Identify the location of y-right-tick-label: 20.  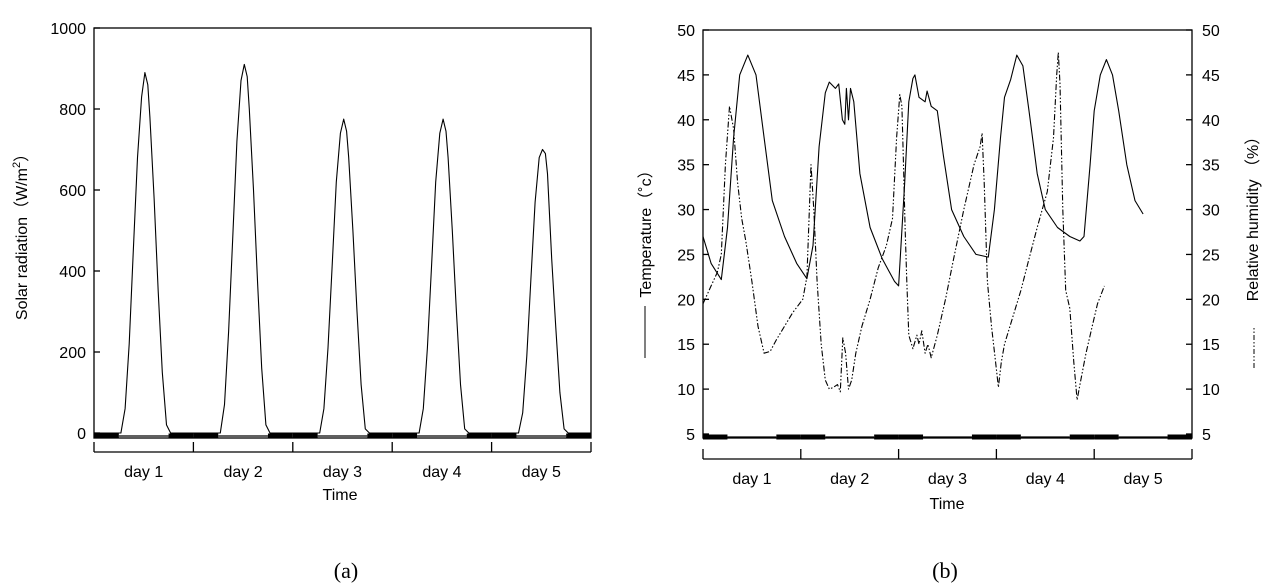
(1211, 300).